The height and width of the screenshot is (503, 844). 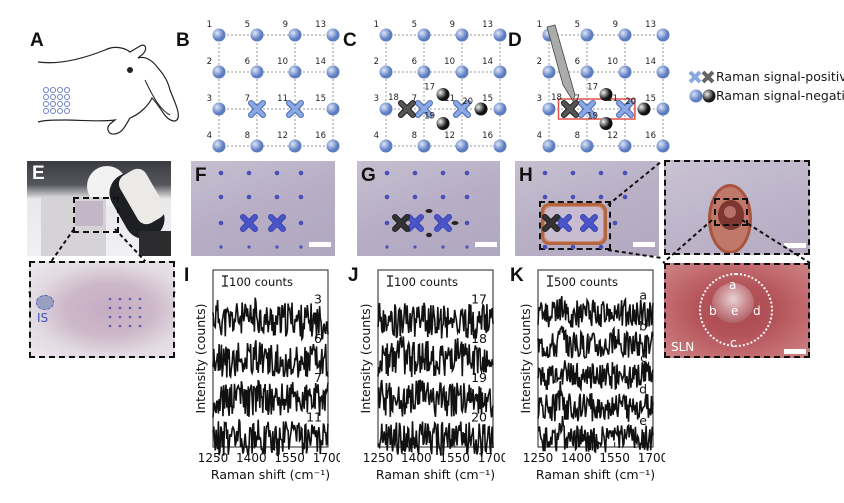 I want to click on photo-h-incision, so click(x=737, y=207).